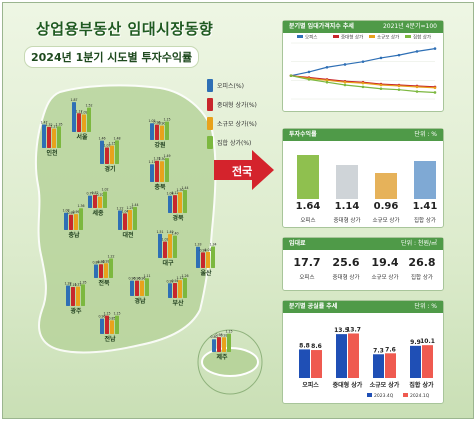  What do you see at coordinates (101, 139) in the screenshot?
I see `region-value-경기-0: 1.46` at bounding box center [101, 139].